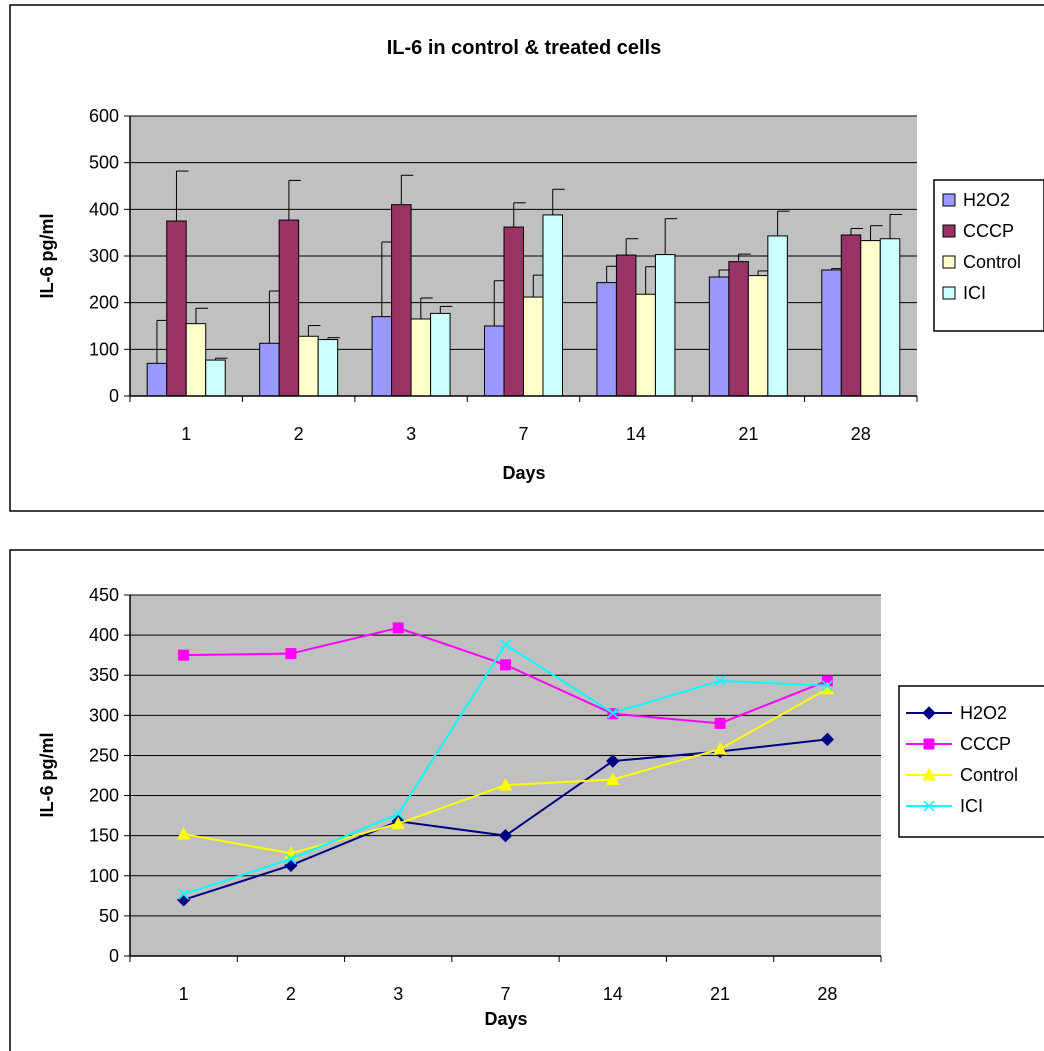 This screenshot has height=1051, width=1044. What do you see at coordinates (299, 434) in the screenshot?
I see `bar-x-tick-label: 2` at bounding box center [299, 434].